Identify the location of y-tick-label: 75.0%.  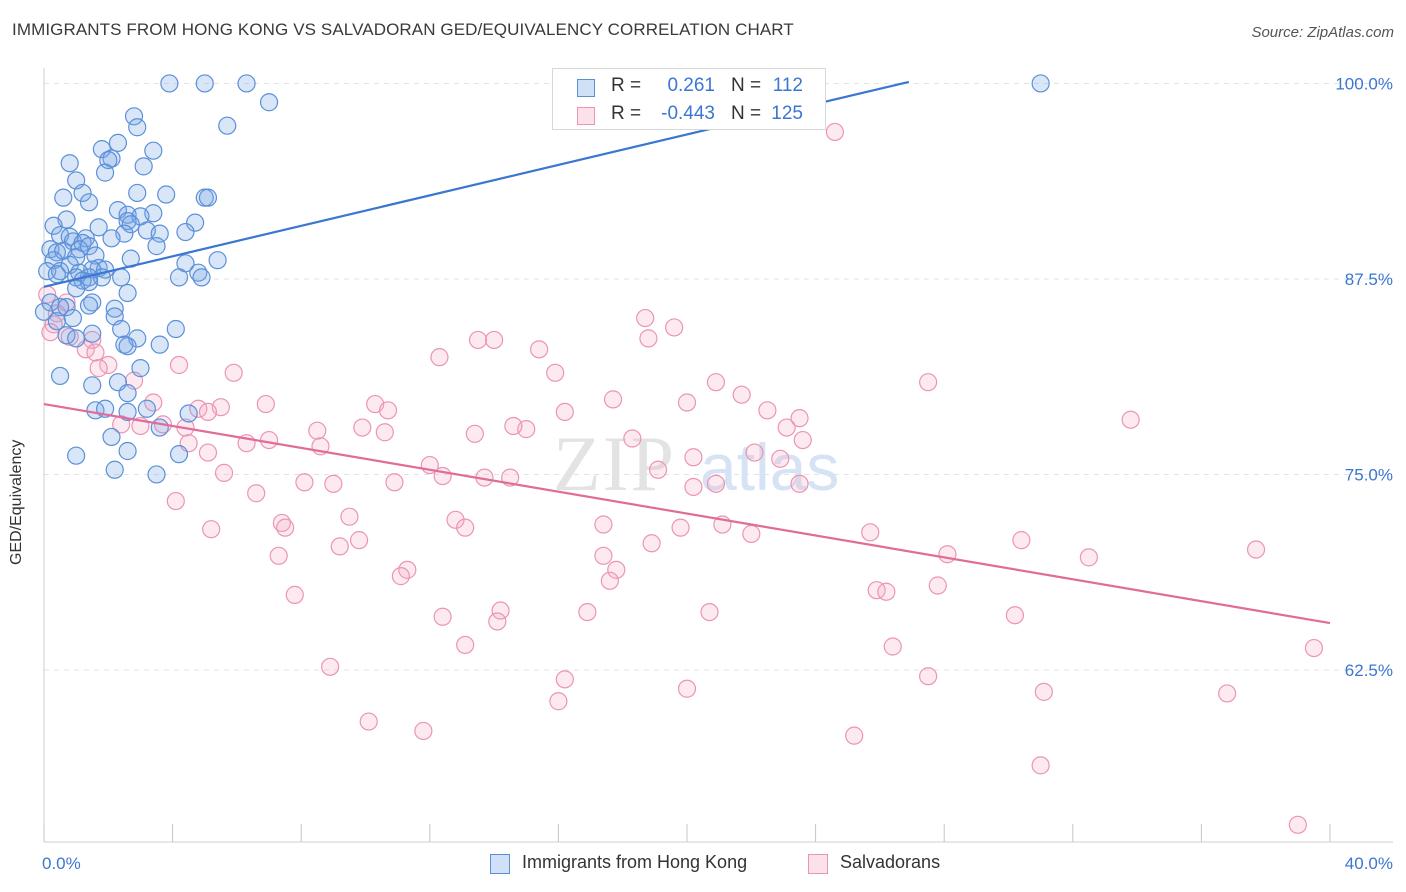
(1369, 474).